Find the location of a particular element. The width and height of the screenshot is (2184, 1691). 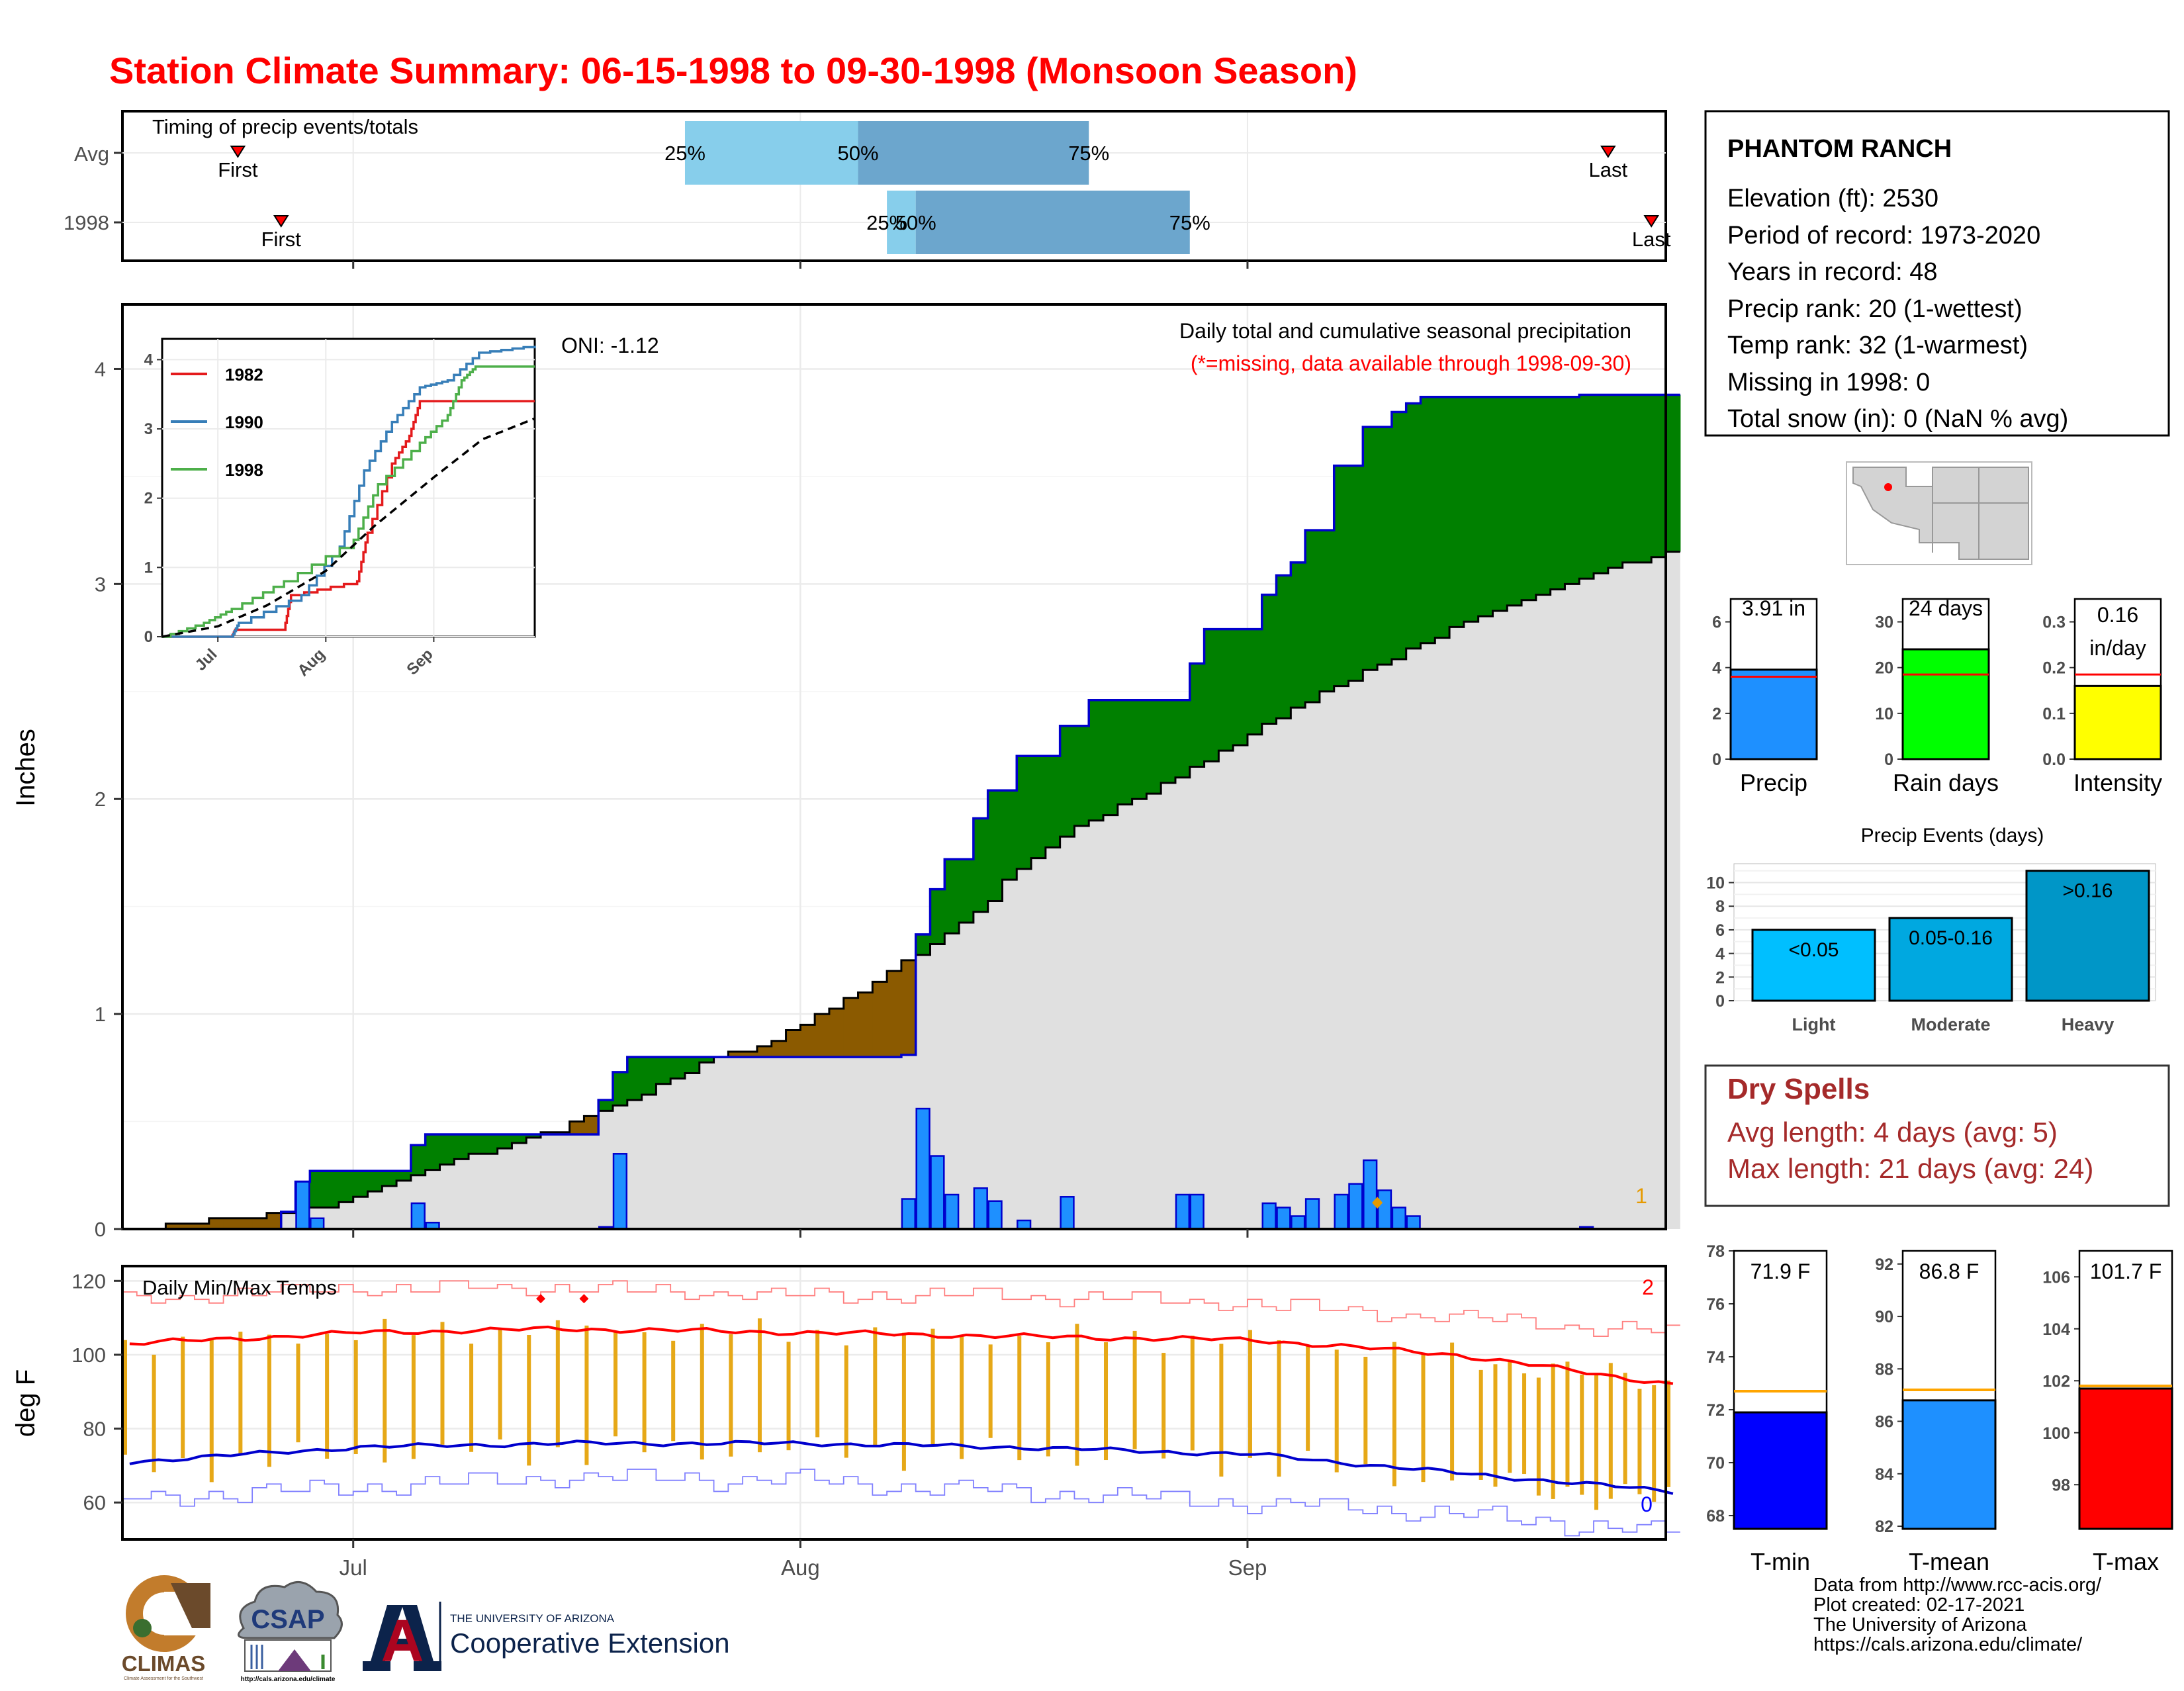

inset-y-tick-label: 3 is located at coordinates (148, 429).